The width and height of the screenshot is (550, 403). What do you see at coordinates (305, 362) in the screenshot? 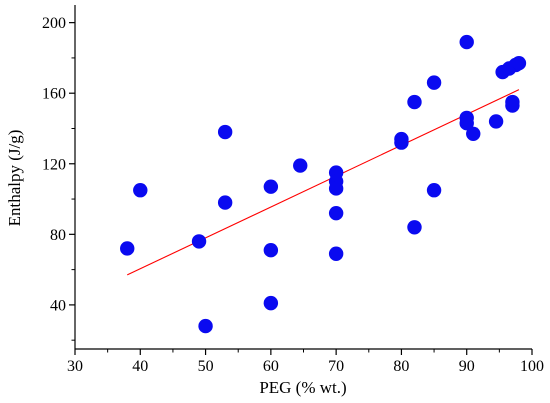
I see `x-ticks: 30 40 50 60 70 80 90 100` at bounding box center [305, 362].